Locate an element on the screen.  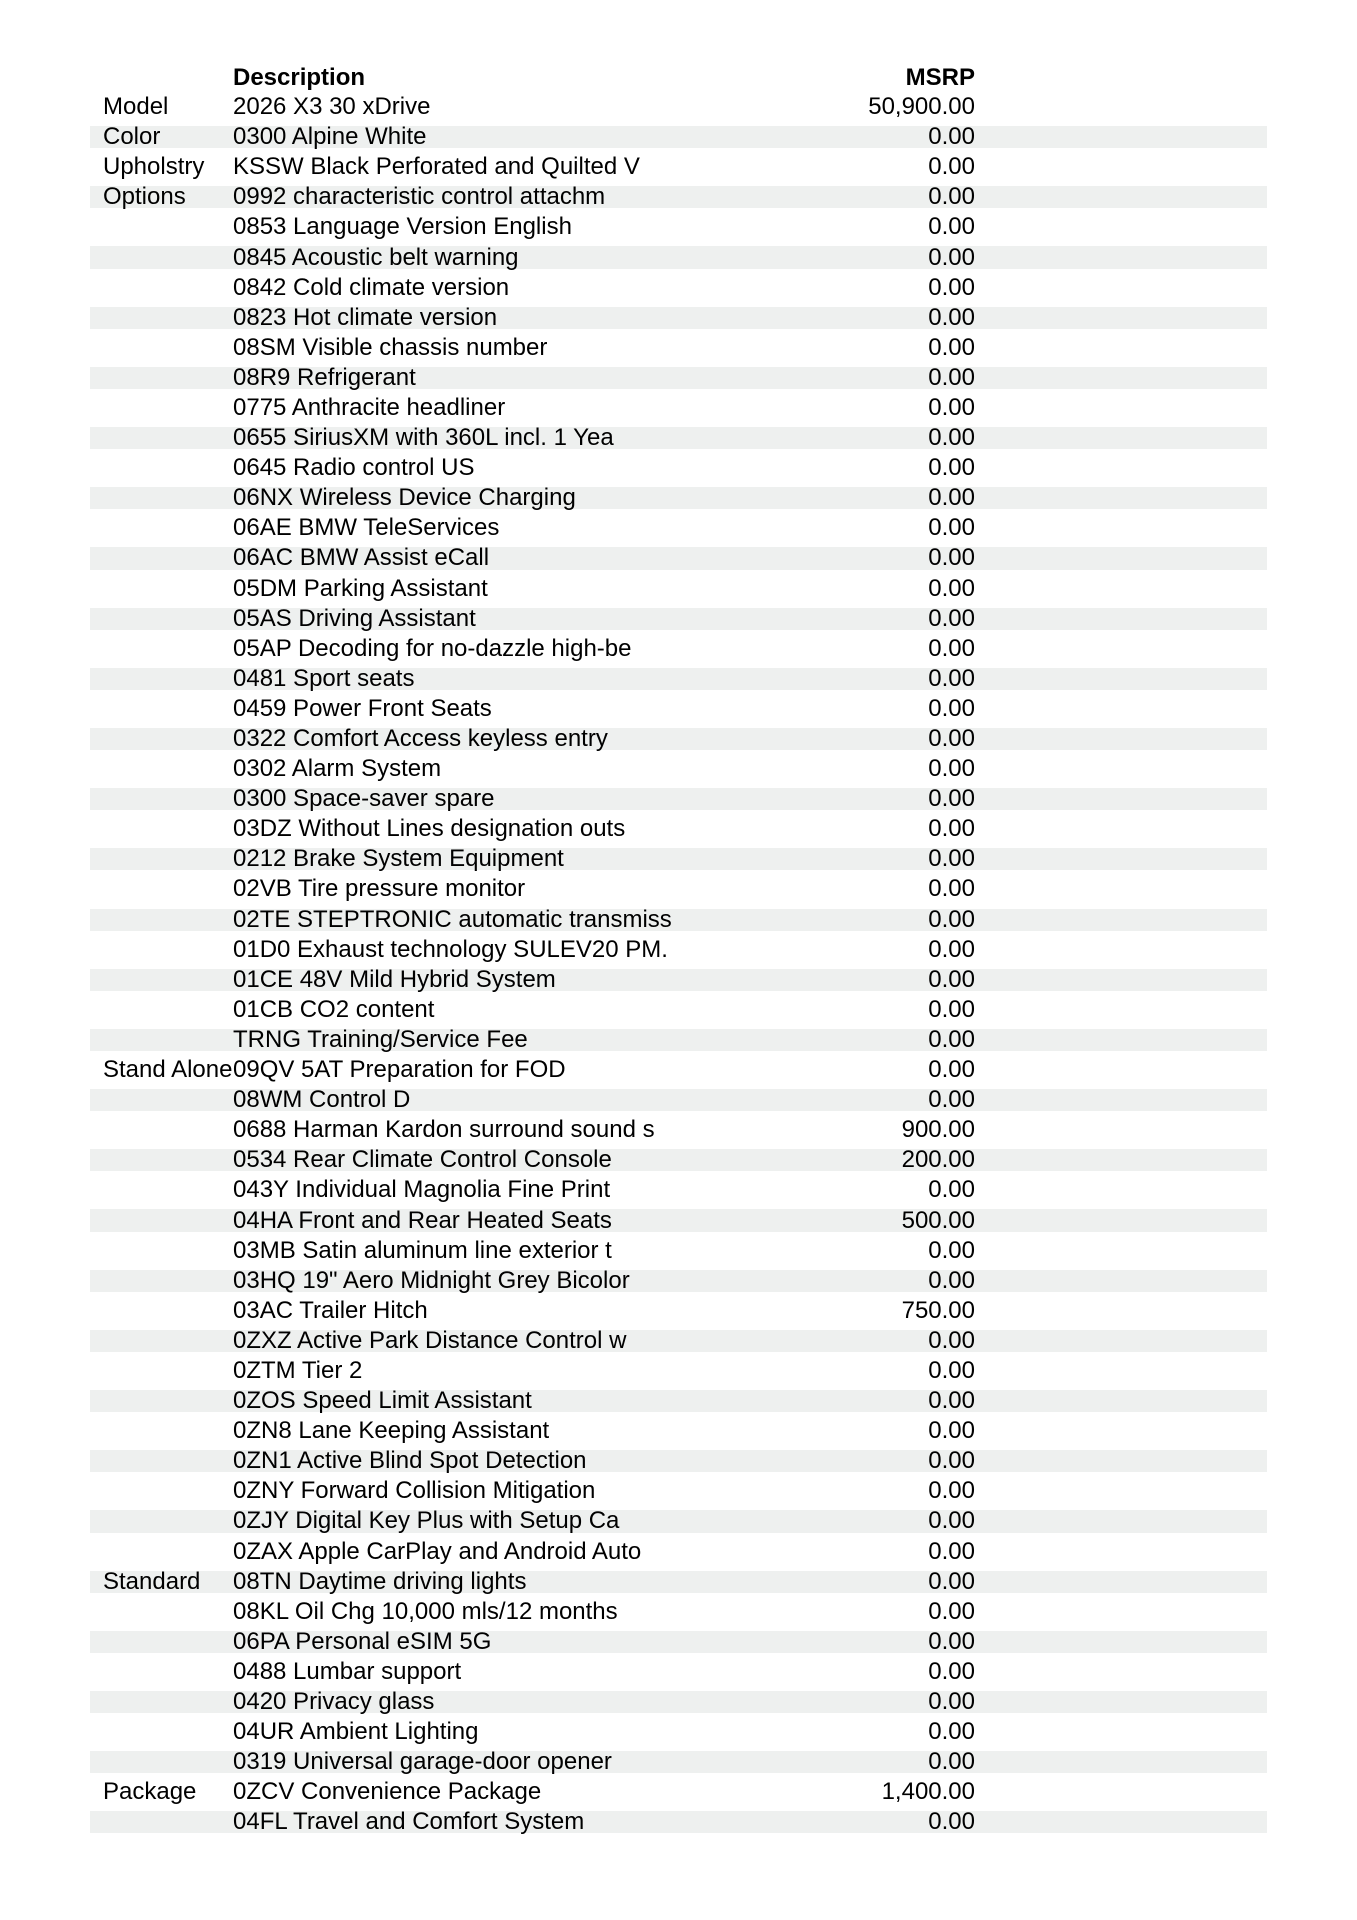
category-cell: Color is located at coordinates (132, 137).